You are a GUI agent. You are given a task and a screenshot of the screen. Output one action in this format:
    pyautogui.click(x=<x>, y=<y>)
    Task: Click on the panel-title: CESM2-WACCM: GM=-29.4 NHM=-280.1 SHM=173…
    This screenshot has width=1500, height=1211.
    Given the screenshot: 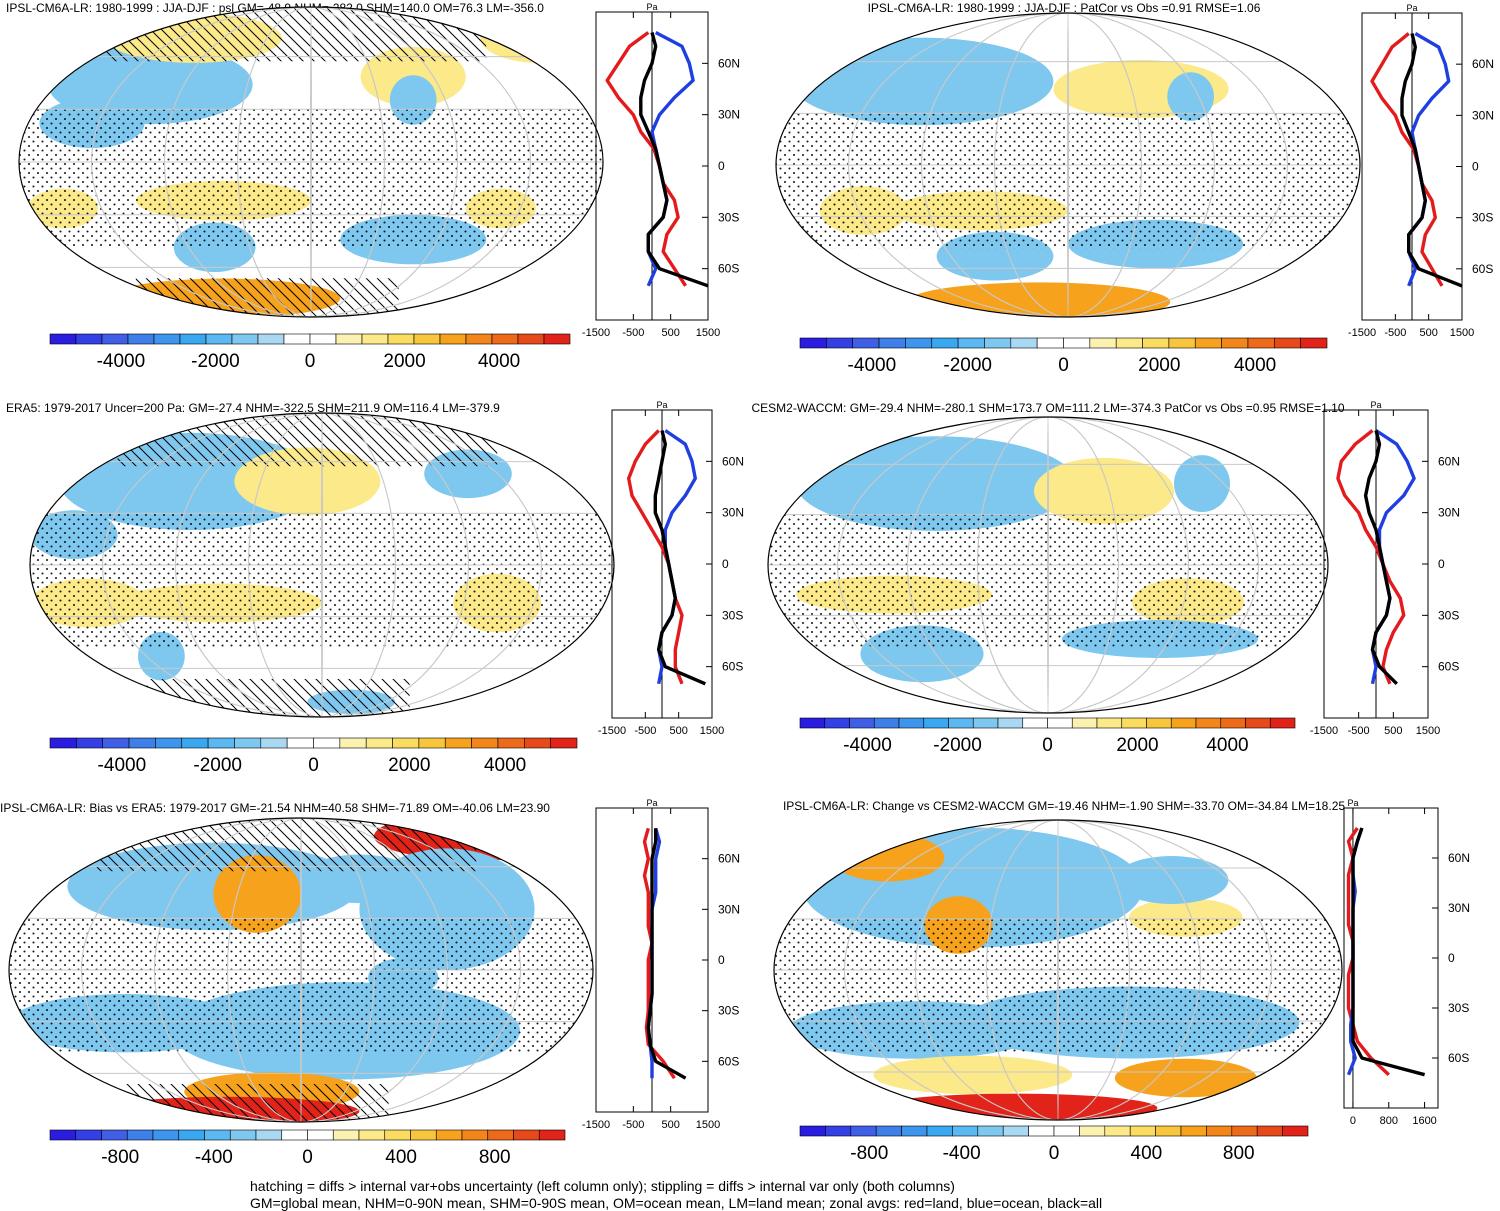 What is the action you would take?
    pyautogui.click(x=1047, y=408)
    